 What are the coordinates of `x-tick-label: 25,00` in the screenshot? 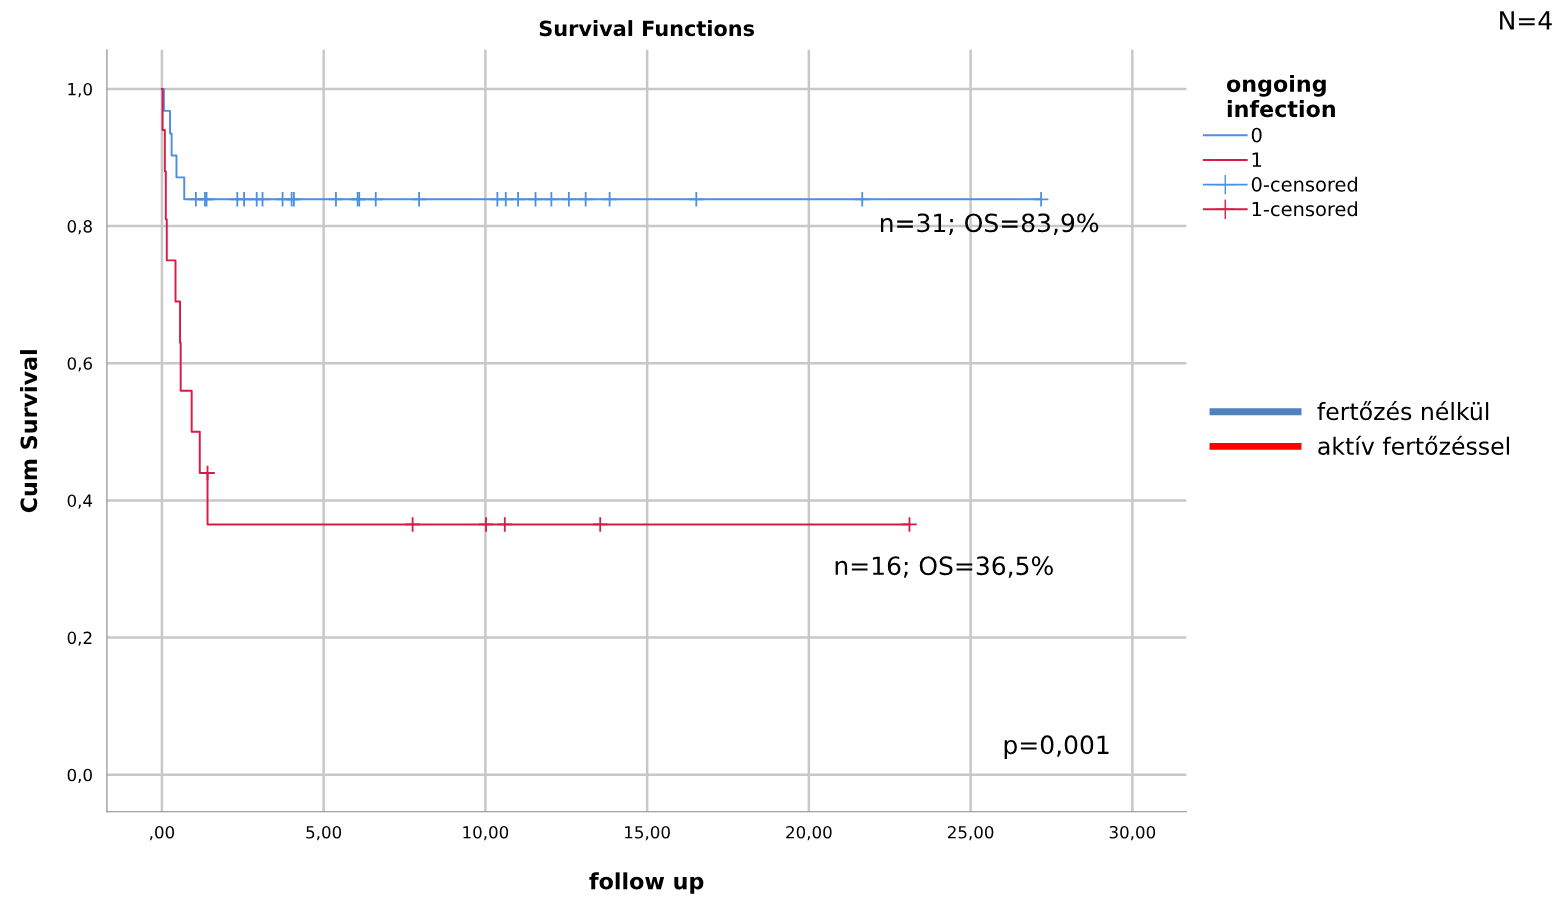 It's located at (970, 833).